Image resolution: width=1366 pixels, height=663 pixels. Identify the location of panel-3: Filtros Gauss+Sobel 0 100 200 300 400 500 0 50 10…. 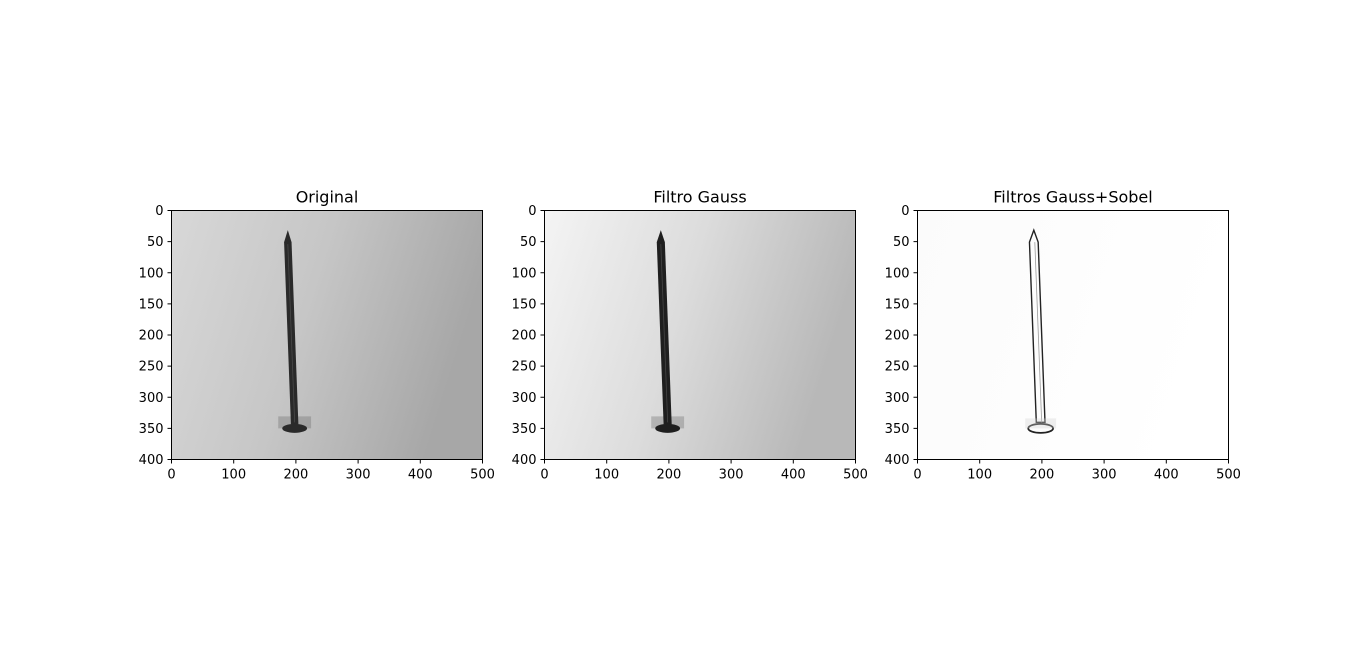
(1063, 335).